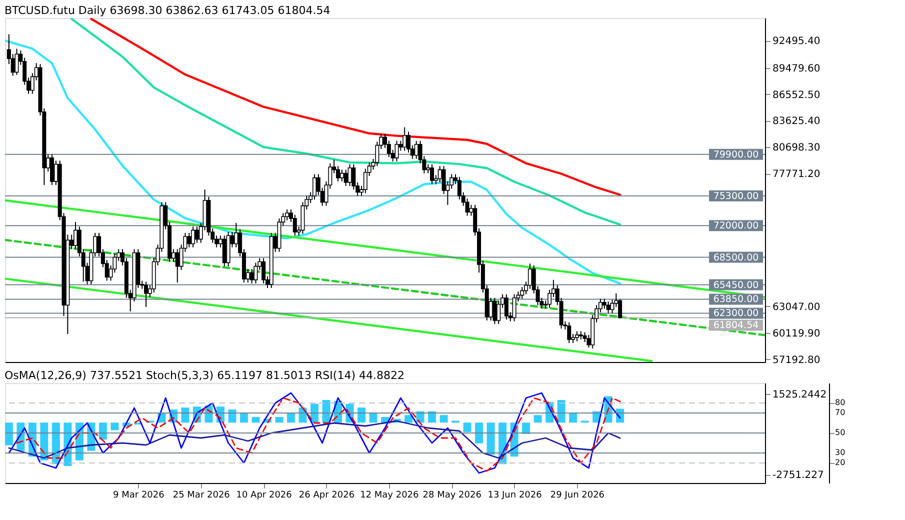 This screenshot has height=520, width=905. I want to click on ref-line-label: 68500.00, so click(736, 258).